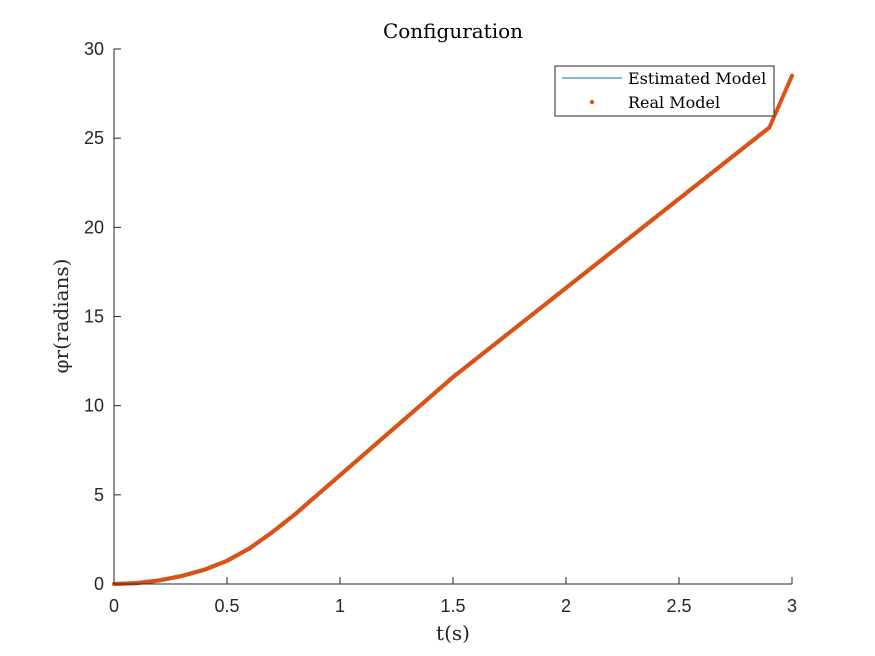 This screenshot has height=656, width=875. I want to click on legend-label-real-model: Real Model, so click(674, 102).